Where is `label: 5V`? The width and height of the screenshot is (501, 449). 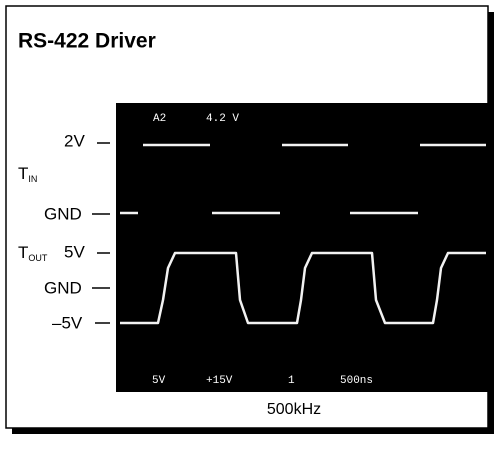
label: 5V is located at coordinates (74, 251).